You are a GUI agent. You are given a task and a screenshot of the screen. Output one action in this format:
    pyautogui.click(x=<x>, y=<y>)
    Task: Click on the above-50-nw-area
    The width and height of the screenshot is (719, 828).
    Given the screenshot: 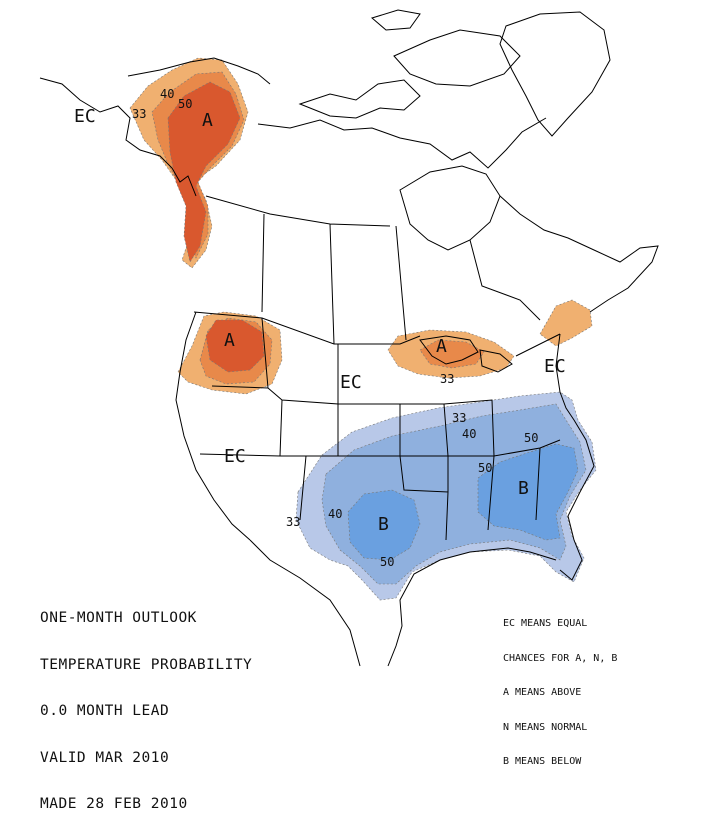 What is the action you would take?
    pyautogui.click(x=235, y=346)
    